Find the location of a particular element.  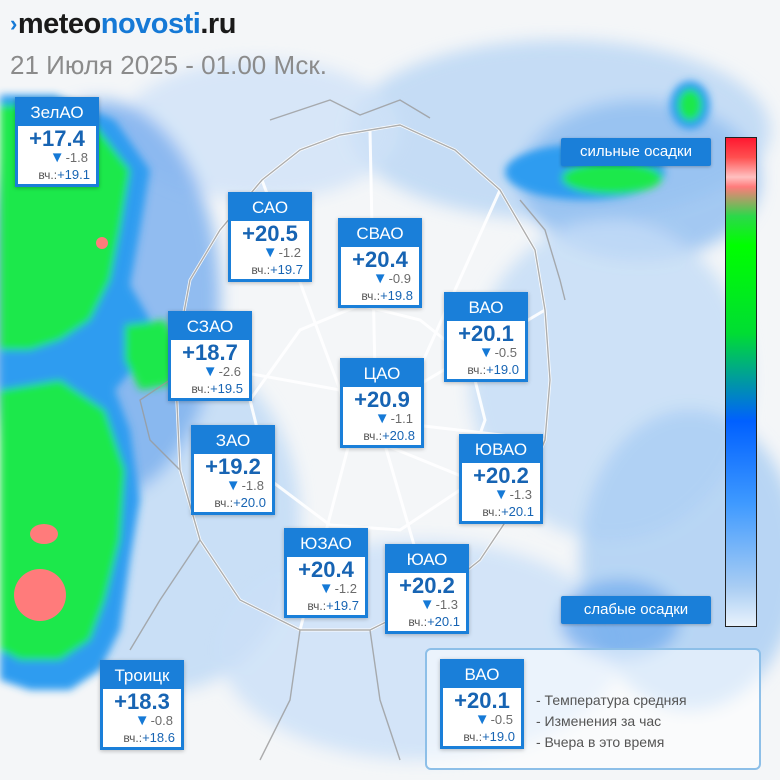

district-card-yuvao: ЮВАО +20.2 ▼-1.3 вч.:+20.1 is located at coordinates (501, 479).